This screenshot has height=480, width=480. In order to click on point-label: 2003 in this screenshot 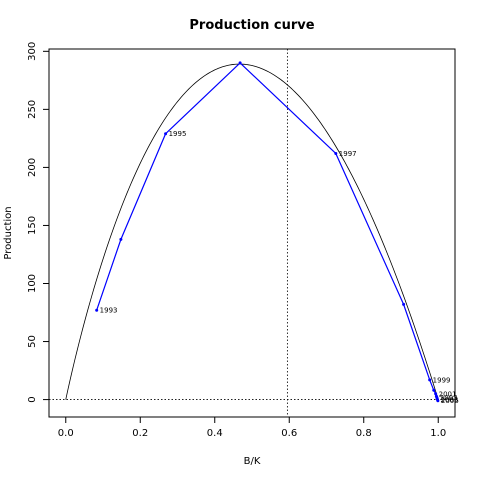, I will do `click(449, 398)`.